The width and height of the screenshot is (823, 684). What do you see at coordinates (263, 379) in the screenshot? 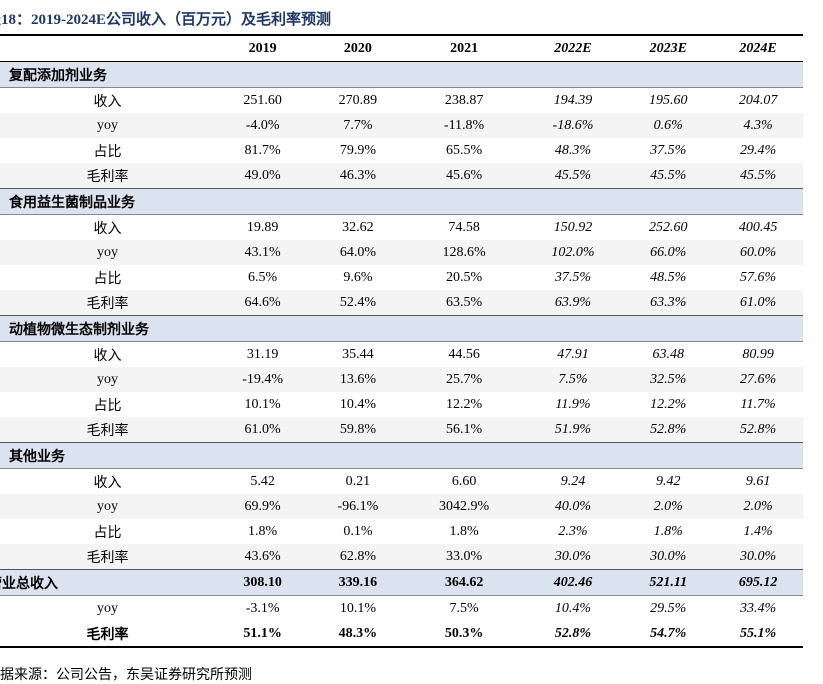
I see `cell: -19.4%` at bounding box center [263, 379].